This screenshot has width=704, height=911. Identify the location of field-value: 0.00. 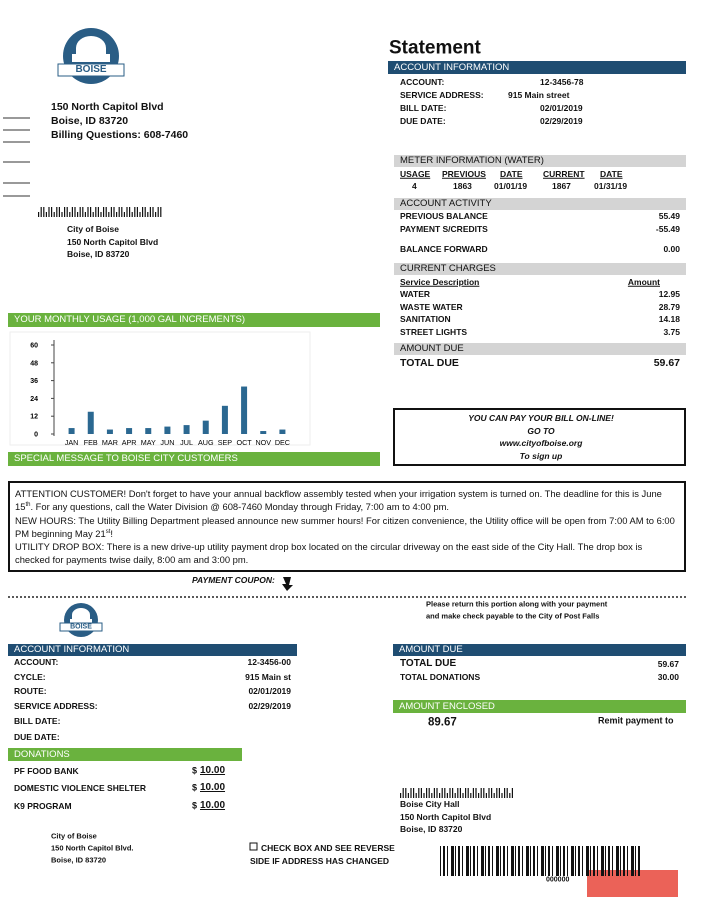
(671, 248).